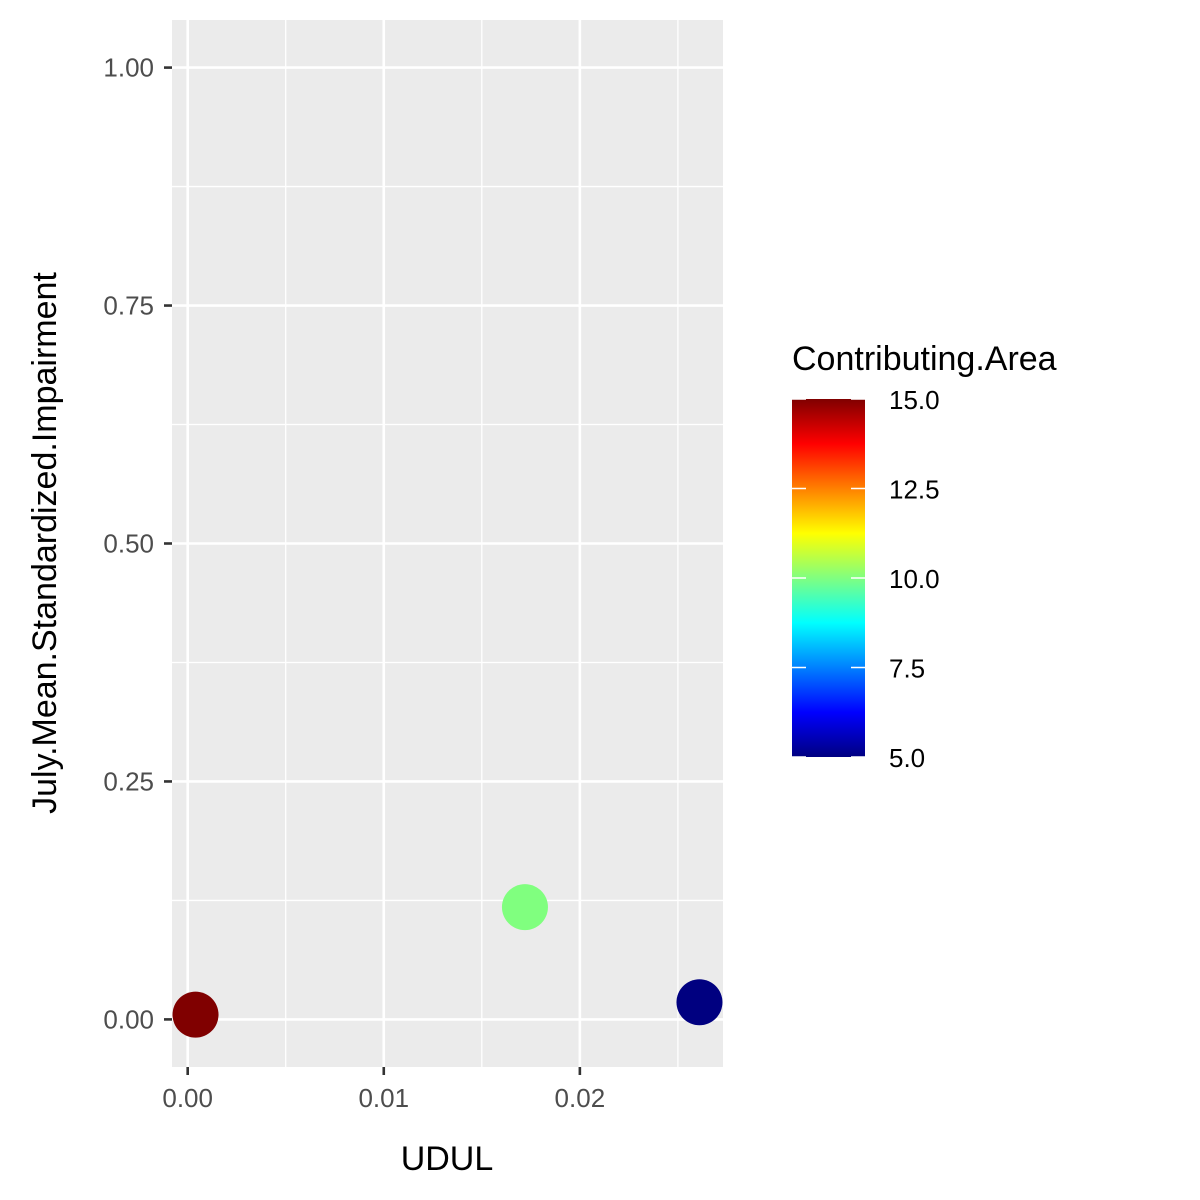 The width and height of the screenshot is (1200, 1200). I want to click on y-tick-label: 1.00, so click(128, 68).